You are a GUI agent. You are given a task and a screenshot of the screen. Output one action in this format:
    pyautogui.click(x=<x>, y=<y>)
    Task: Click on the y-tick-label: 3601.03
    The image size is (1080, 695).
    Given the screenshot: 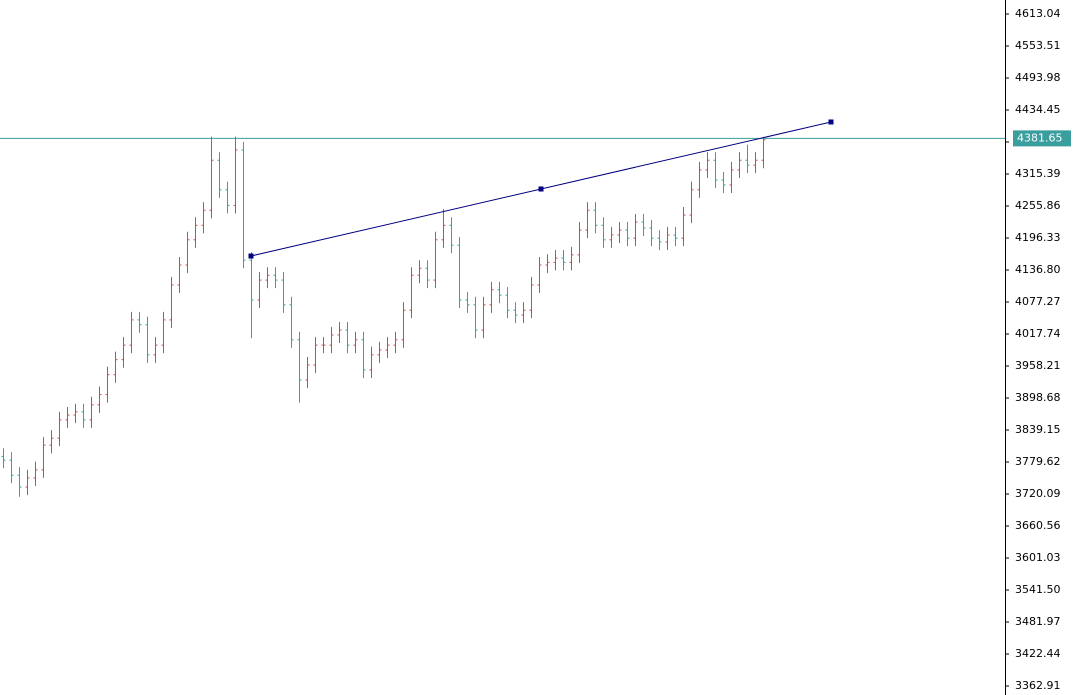 What is the action you would take?
    pyautogui.click(x=1038, y=557)
    